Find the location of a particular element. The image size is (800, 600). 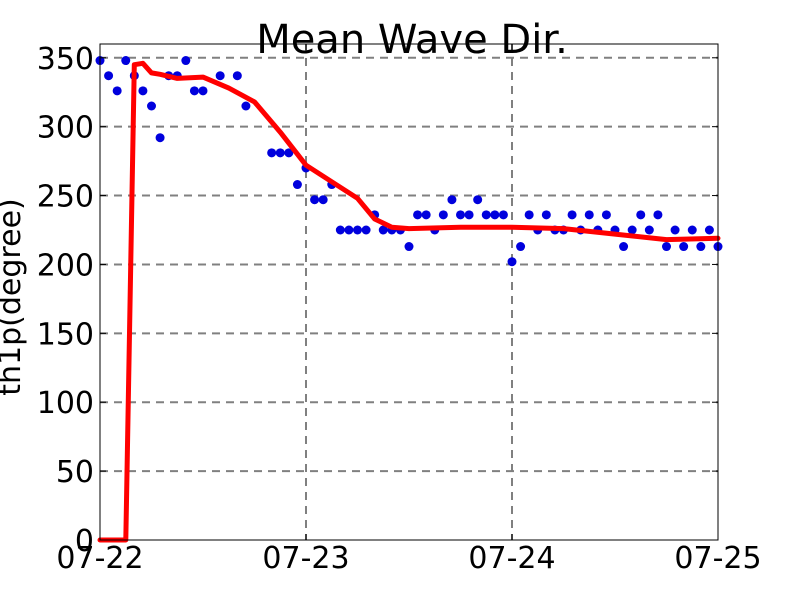

y-axis-label: th1p(degree) is located at coordinates (14, 296).